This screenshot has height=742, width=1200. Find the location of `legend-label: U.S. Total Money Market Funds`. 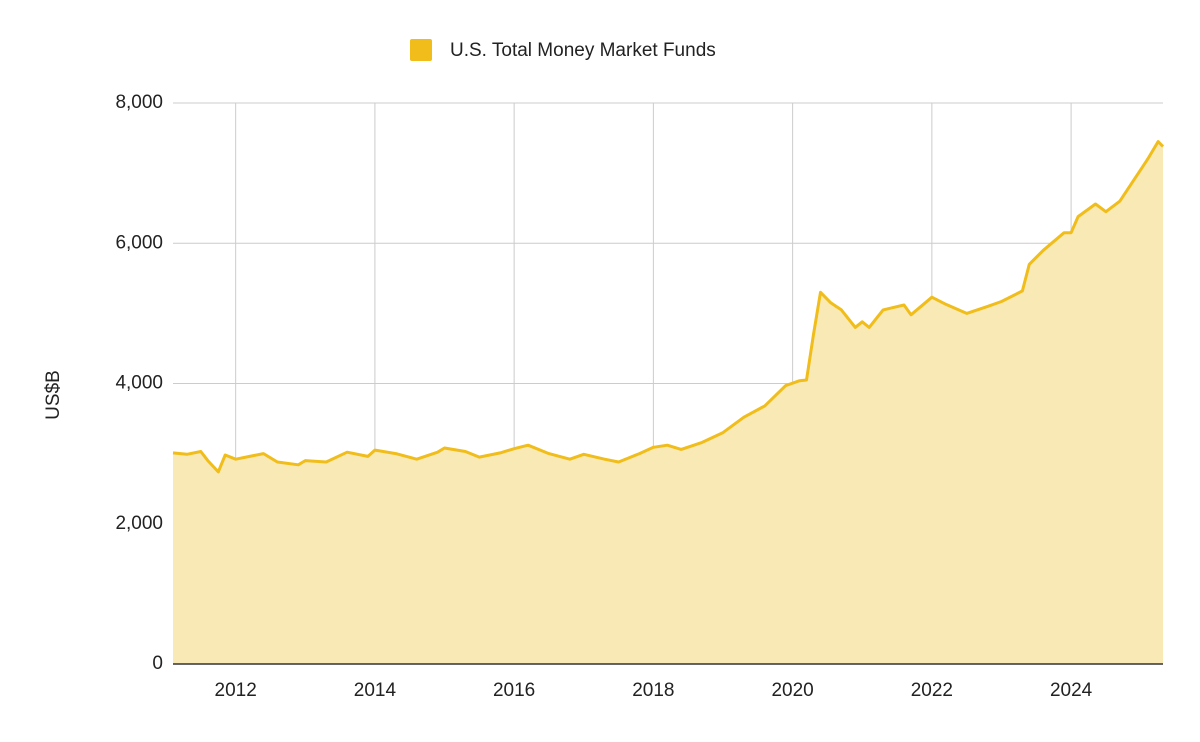

legend-label: U.S. Total Money Market Funds is located at coordinates (583, 50).